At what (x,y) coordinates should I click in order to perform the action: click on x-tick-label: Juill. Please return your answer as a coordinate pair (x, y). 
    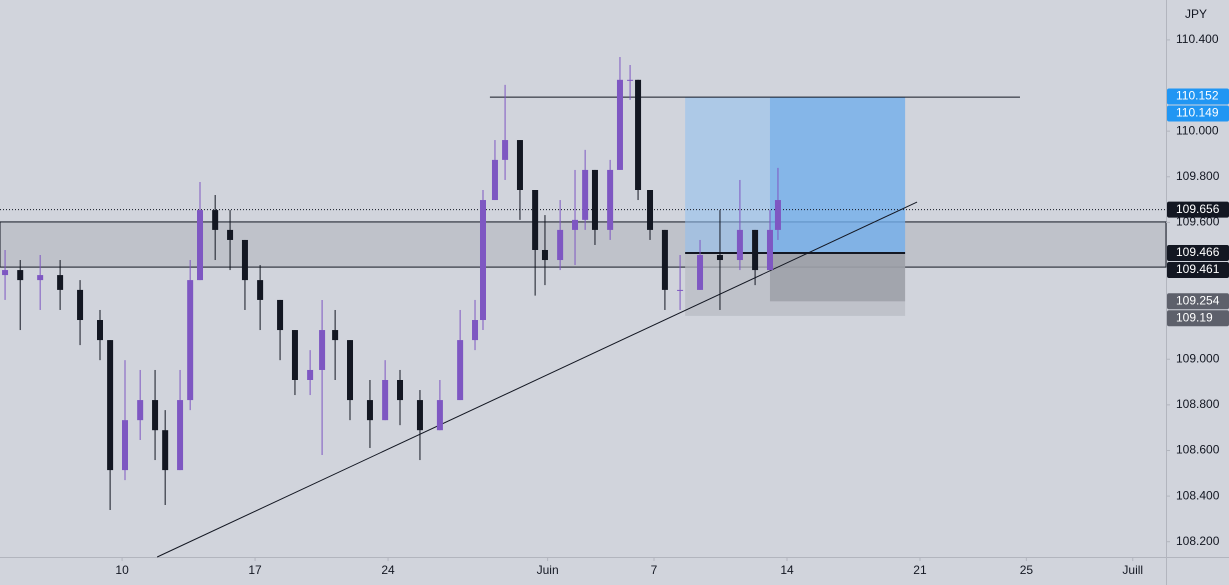
    Looking at the image, I should click on (1132, 570).